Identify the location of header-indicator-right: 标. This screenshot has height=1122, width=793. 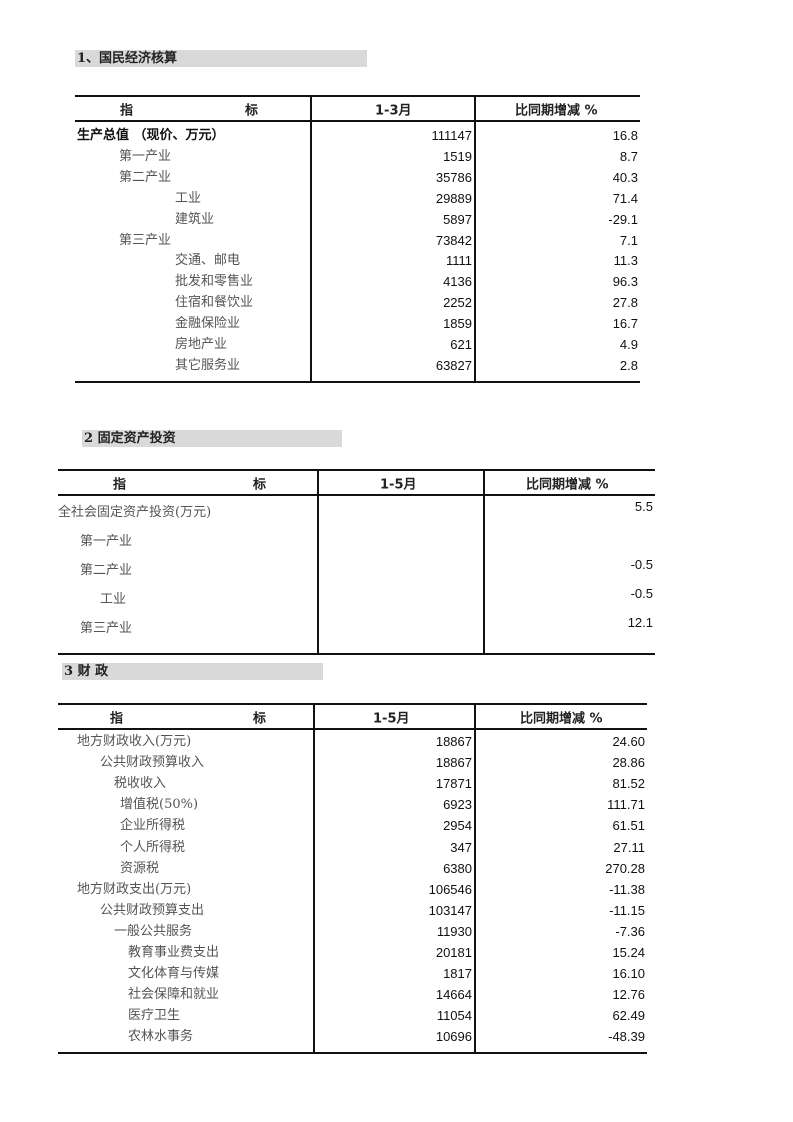
(260, 718).